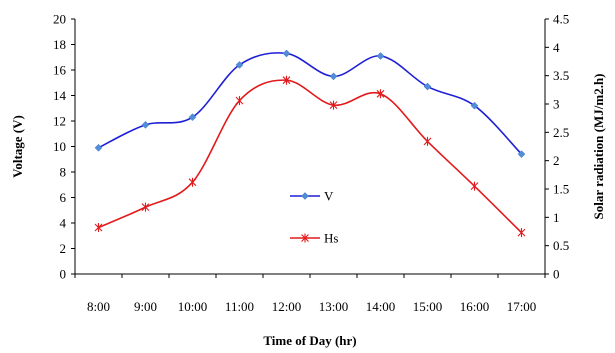 This screenshot has height=353, width=615. What do you see at coordinates (312, 196) in the screenshot?
I see `legend-entry-v: V` at bounding box center [312, 196].